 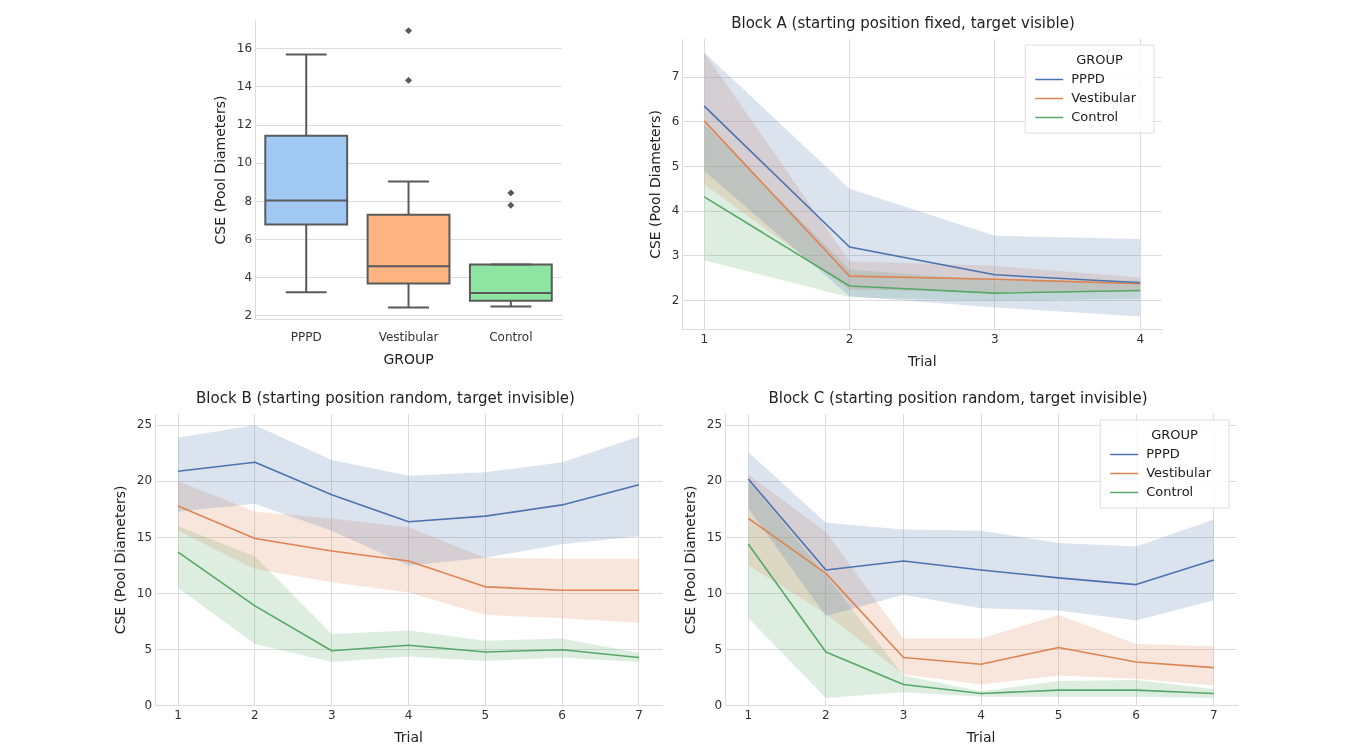 What do you see at coordinates (408, 359) in the screenshot?
I see `x-axis-title: GROUP` at bounding box center [408, 359].